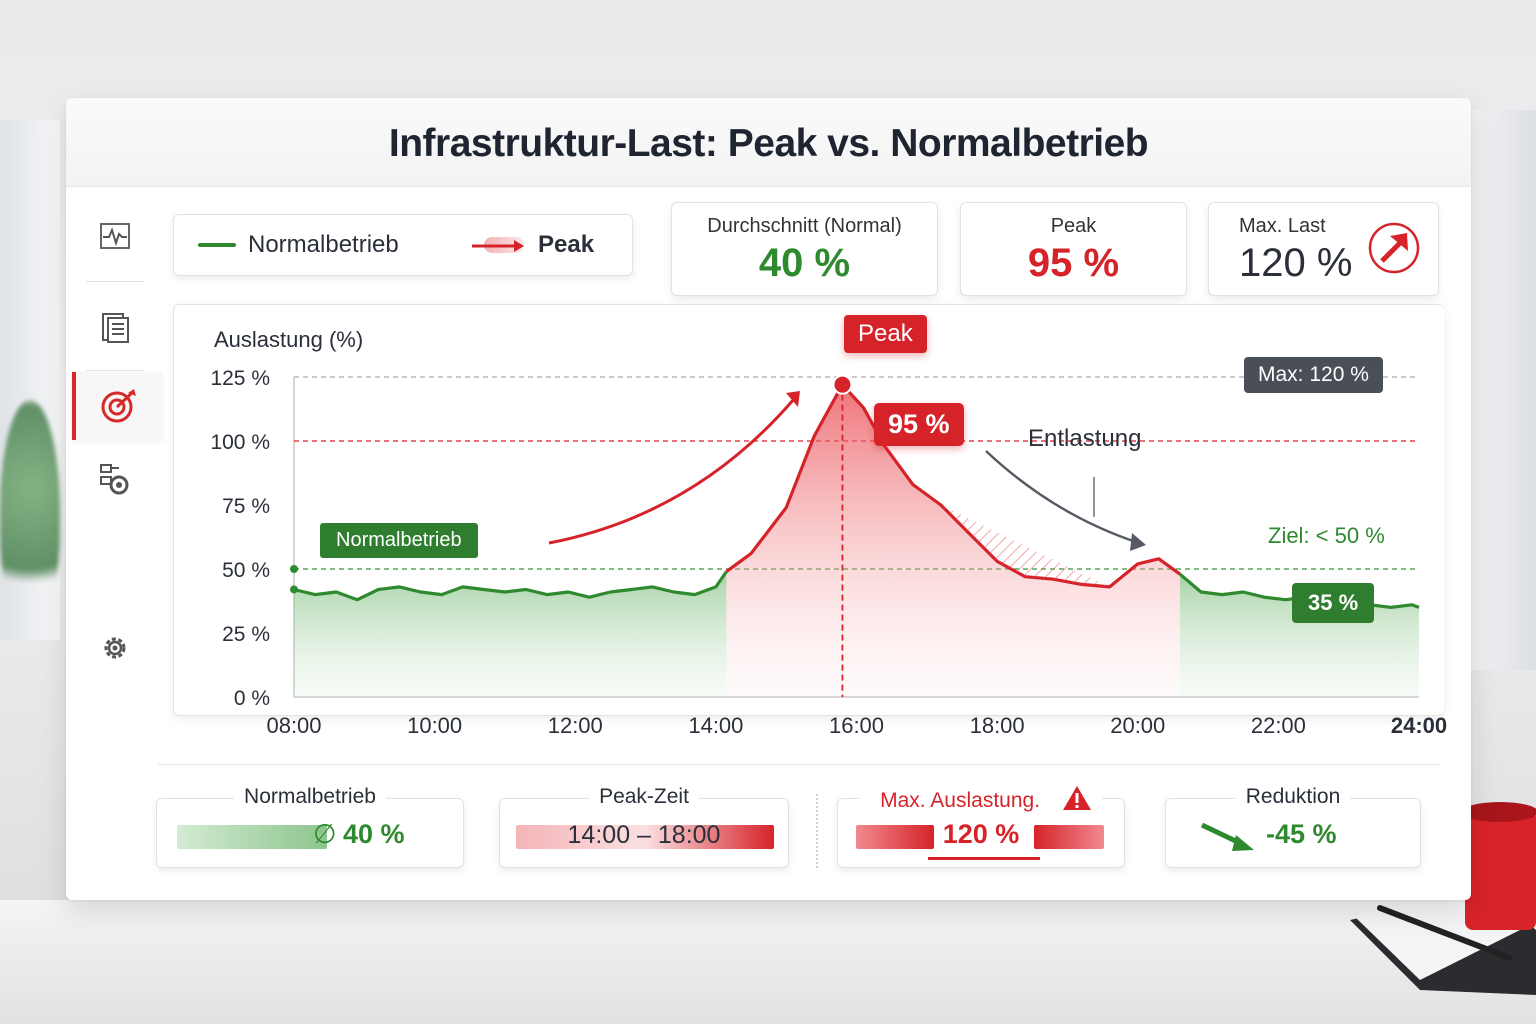  I want to click on summary-bar-peak-time, so click(645, 837).